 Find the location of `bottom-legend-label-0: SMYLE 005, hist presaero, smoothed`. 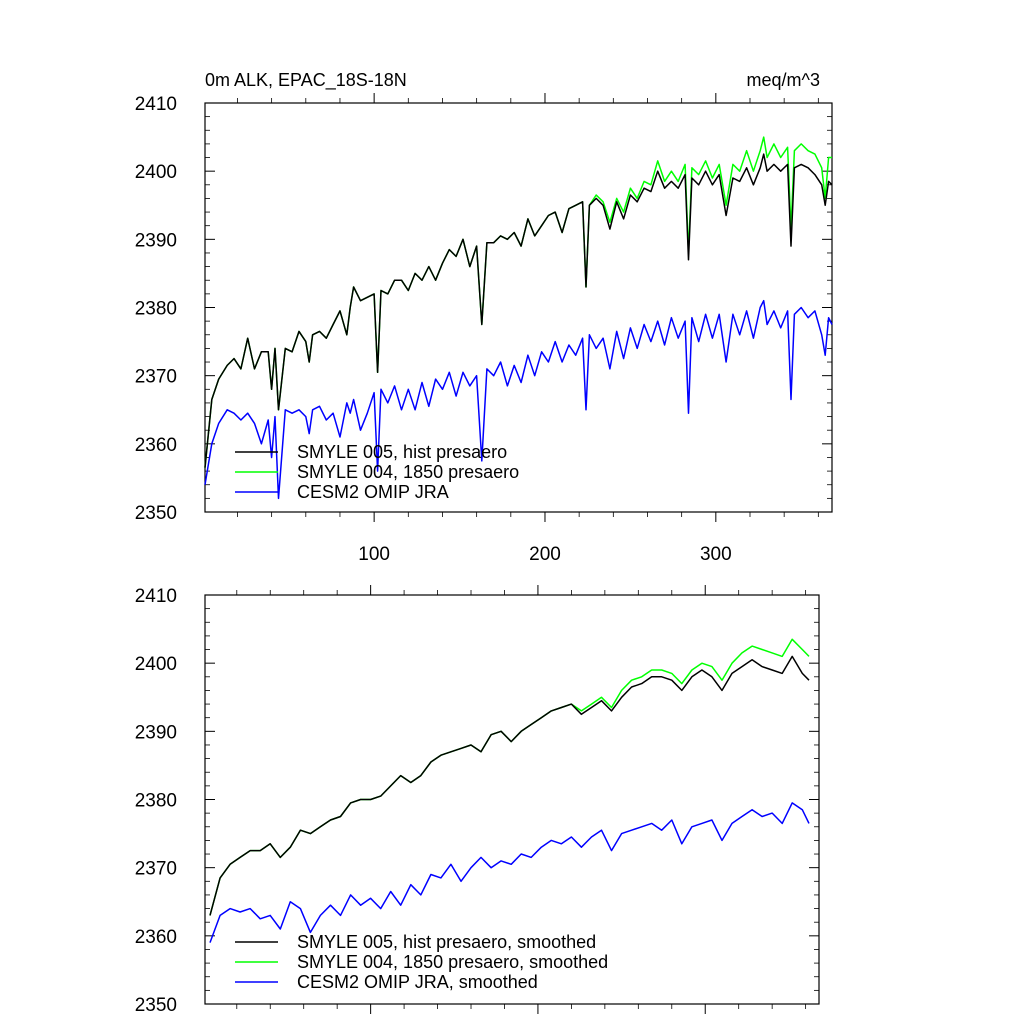

bottom-legend-label-0: SMYLE 005, hist presaero, smoothed is located at coordinates (446, 942).